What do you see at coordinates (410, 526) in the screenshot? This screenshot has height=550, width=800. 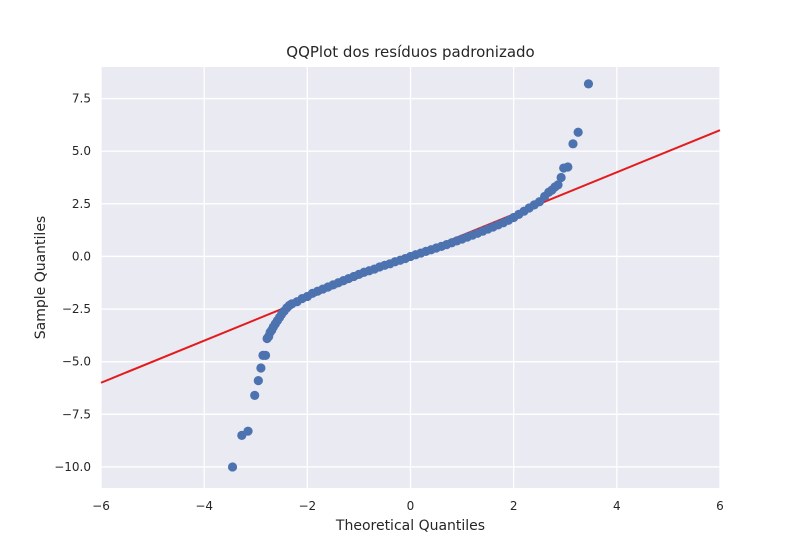 I see `x-axis-label: Theoretical Quantiles` at bounding box center [410, 526].